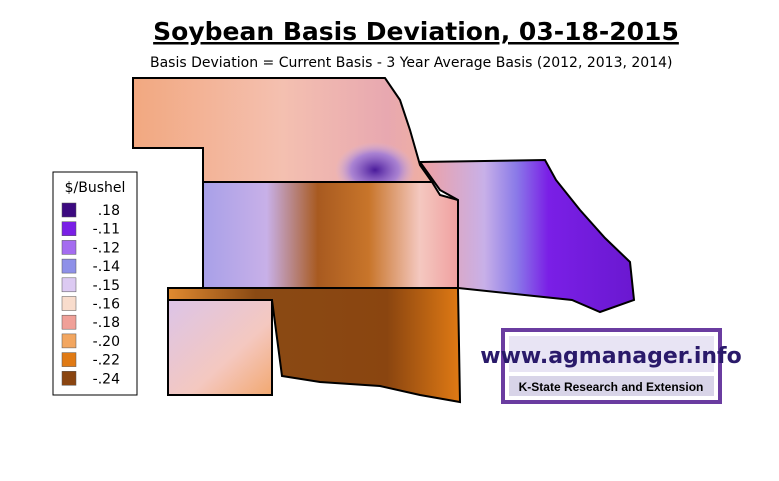  What do you see at coordinates (220, 347) in the screenshot?
I see `texas-panhandle` at bounding box center [220, 347].